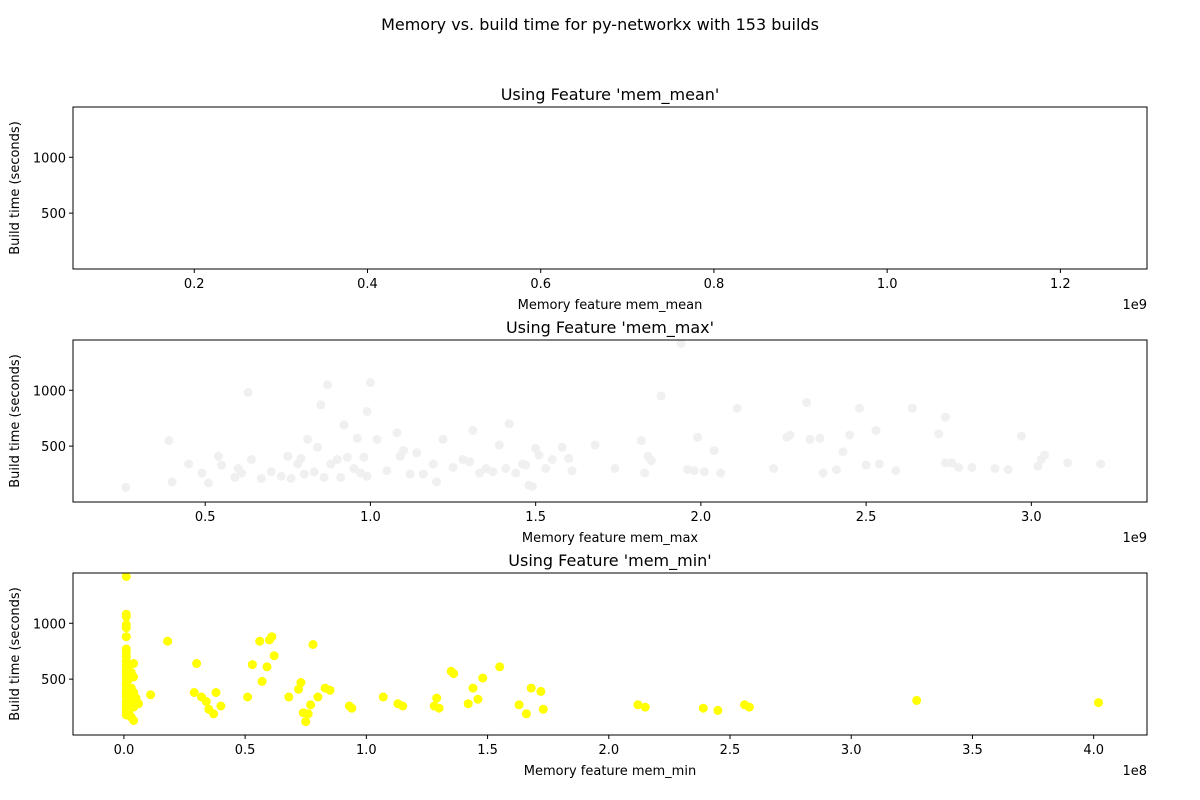 The image size is (1200, 800). Describe the element at coordinates (1093, 750) in the screenshot. I see `chart-2-x-tick-label-8: 4.0` at that location.